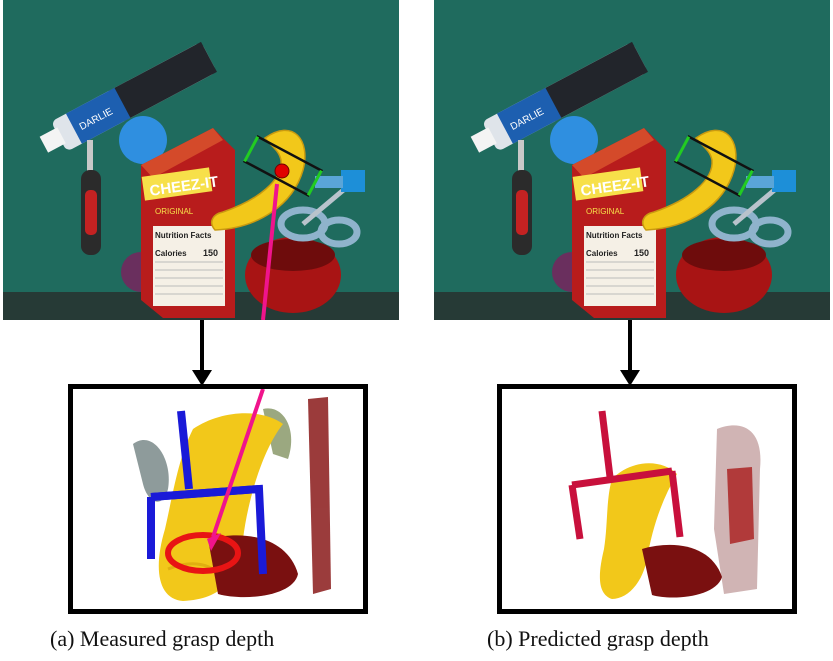 The width and height of the screenshot is (833, 661). What do you see at coordinates (282, 171) in the screenshot?
I see `grasp-center-marker` at bounding box center [282, 171].